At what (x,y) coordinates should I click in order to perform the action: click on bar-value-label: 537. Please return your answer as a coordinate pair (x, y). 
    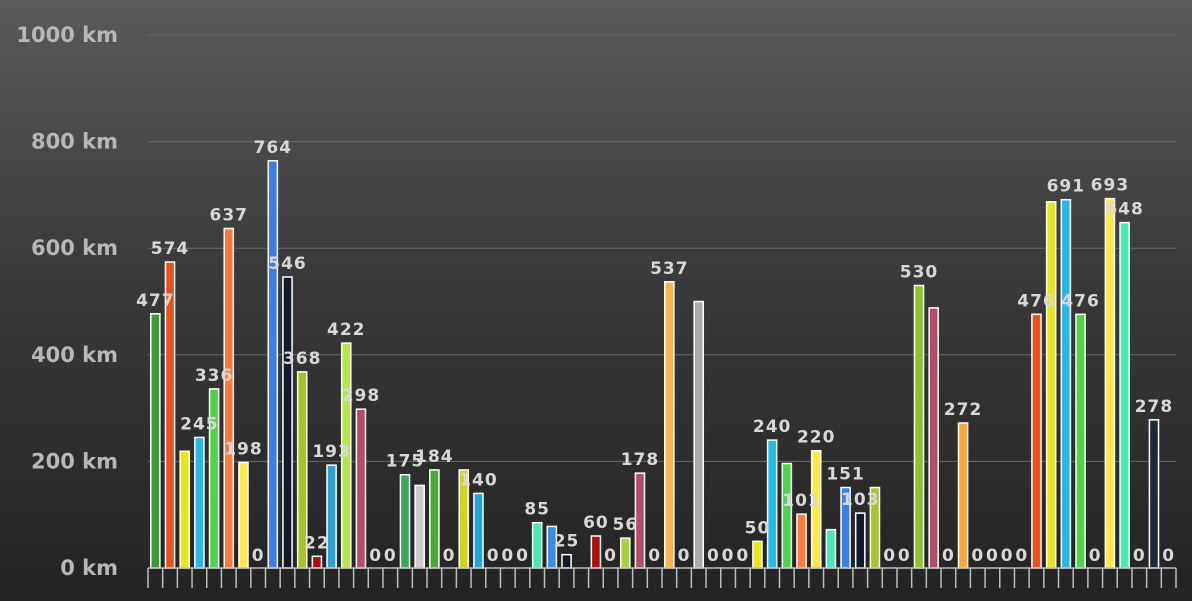
    Looking at the image, I should click on (669, 269).